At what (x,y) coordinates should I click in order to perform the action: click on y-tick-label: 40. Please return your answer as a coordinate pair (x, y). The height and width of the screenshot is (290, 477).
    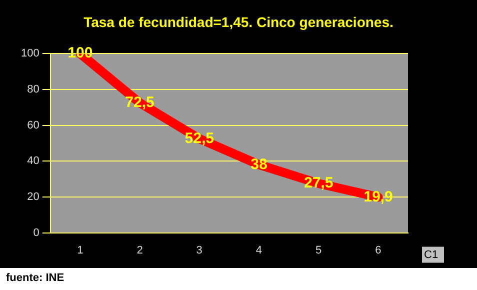
    Looking at the image, I should click on (33, 161).